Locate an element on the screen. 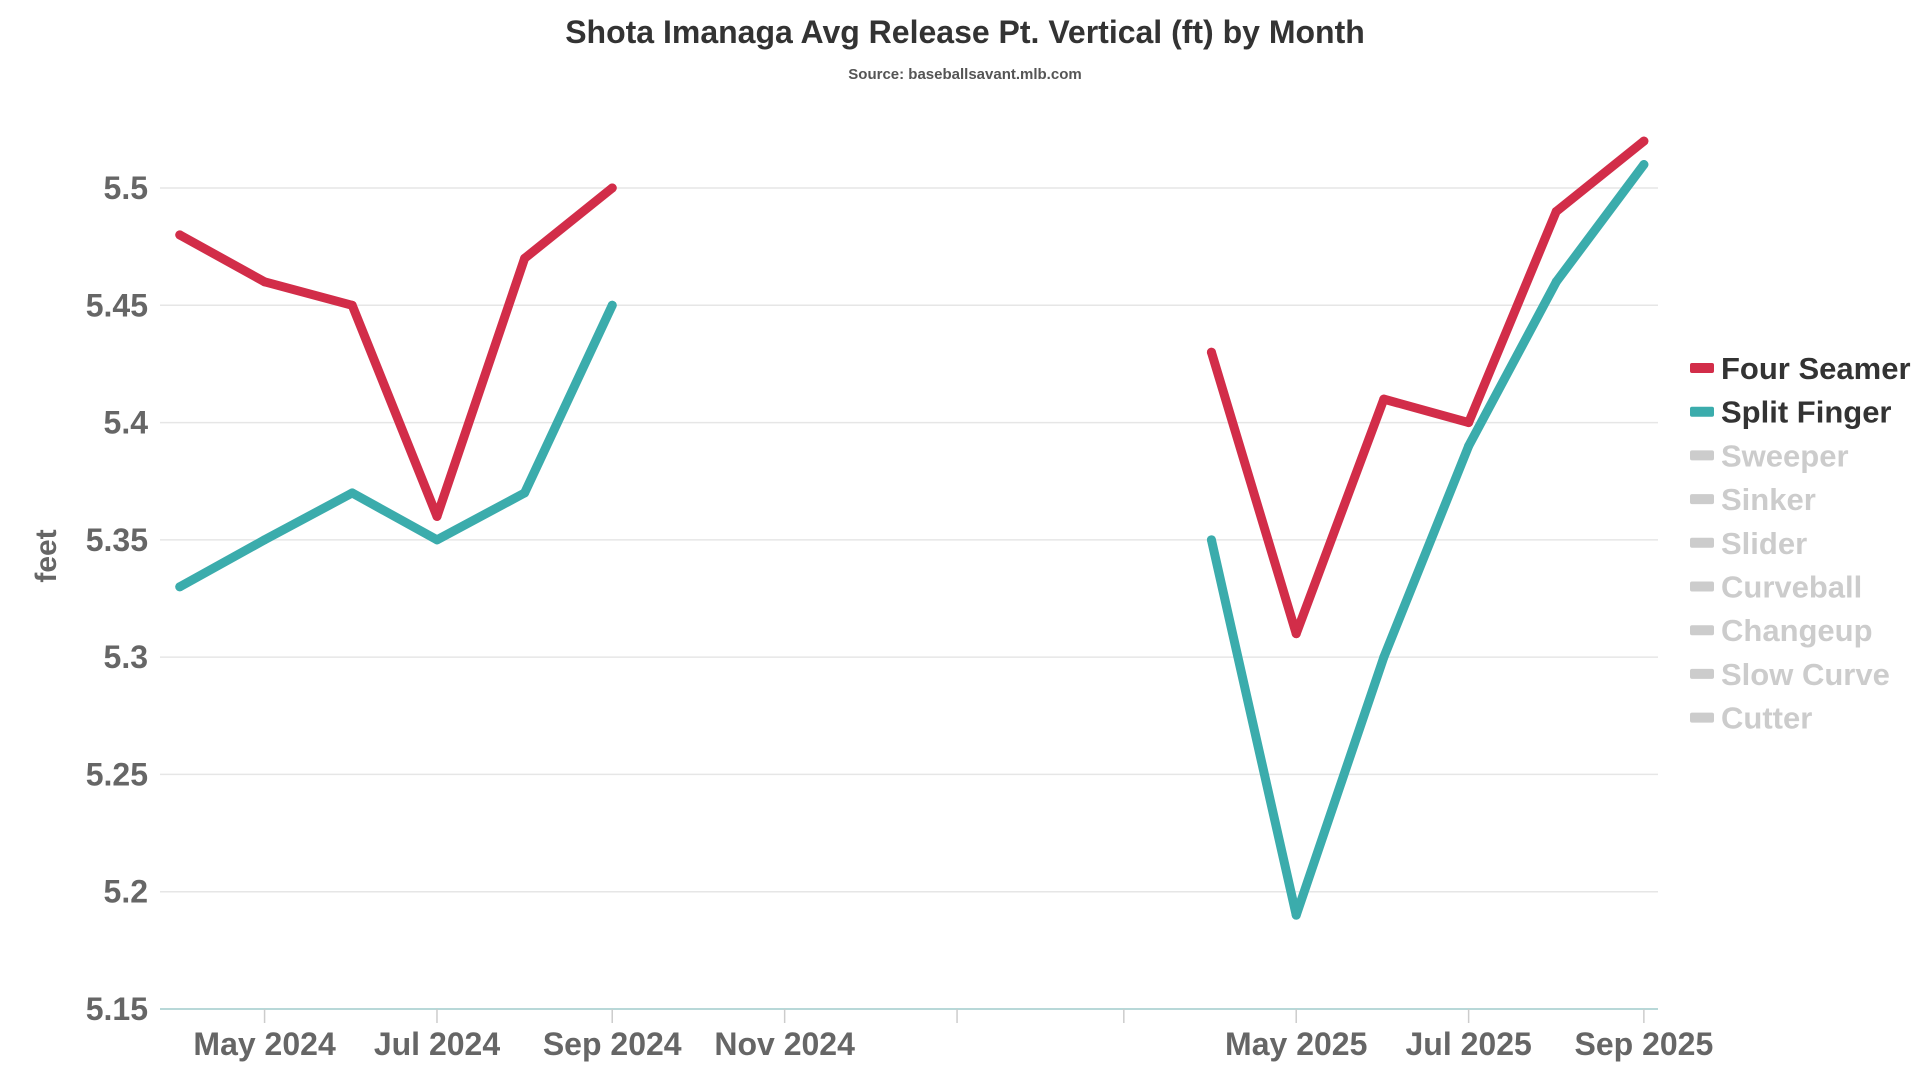  legend-label: Slow Curve is located at coordinates (1805, 674).